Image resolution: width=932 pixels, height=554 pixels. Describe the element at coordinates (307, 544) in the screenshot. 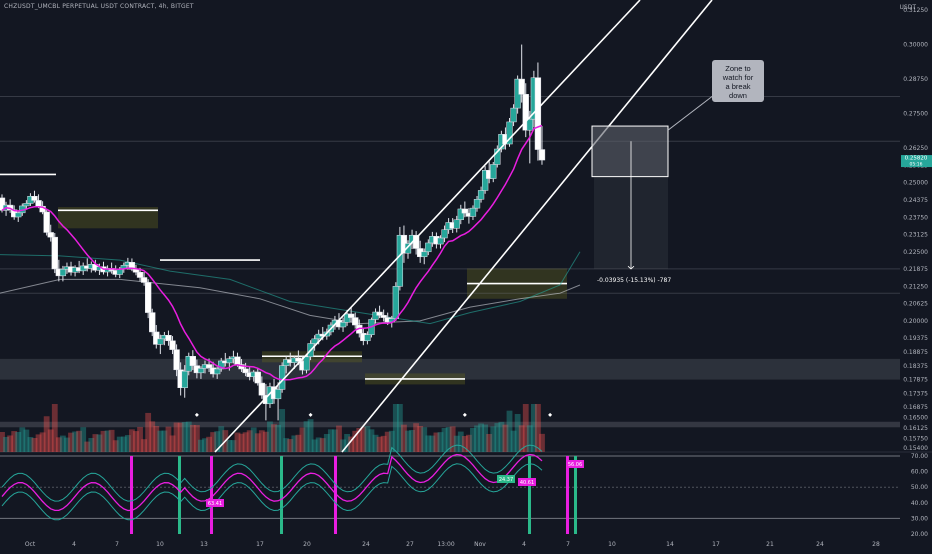

I see `time-tick: 20` at that location.